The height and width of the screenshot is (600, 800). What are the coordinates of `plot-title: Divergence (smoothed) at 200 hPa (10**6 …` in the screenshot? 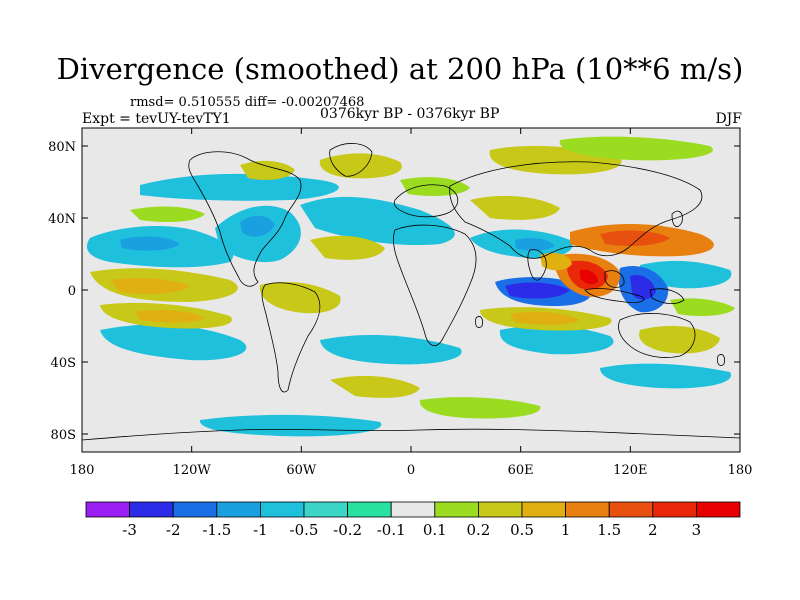 It's located at (400, 69).